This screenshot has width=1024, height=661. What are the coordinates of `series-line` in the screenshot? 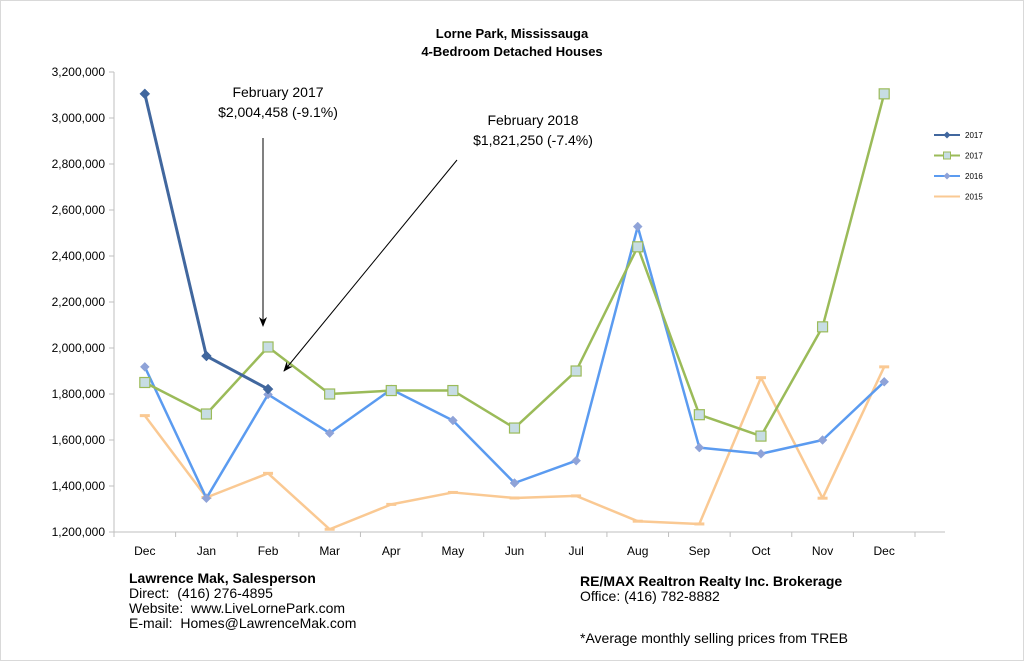 It's located at (206, 242).